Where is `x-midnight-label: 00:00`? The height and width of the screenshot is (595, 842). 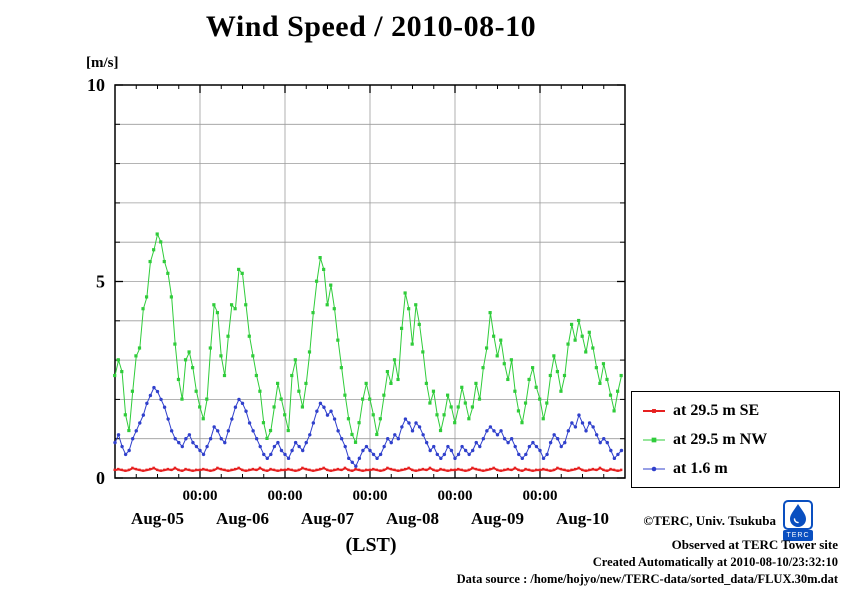
x-midnight-label: 00:00 is located at coordinates (540, 496).